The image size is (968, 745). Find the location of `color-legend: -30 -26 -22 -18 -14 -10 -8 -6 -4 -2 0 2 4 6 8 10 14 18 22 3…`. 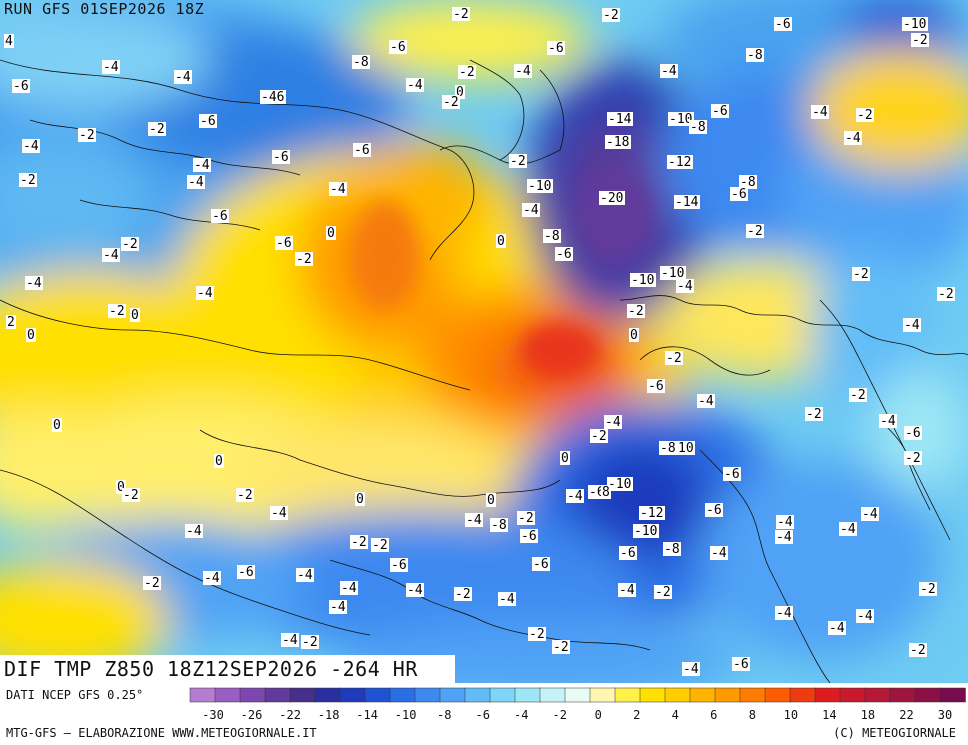

color-legend: -30 -26 -22 -18 -14 -10 -8 -6 -4 -2 0 2 4 6 8 10 14 18 22 3… is located at coordinates (577, 704).